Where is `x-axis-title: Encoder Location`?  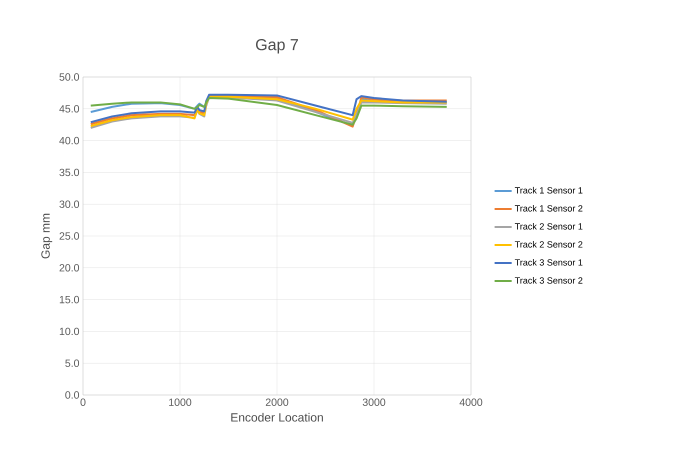 x-axis-title: Encoder Location is located at coordinates (277, 417).